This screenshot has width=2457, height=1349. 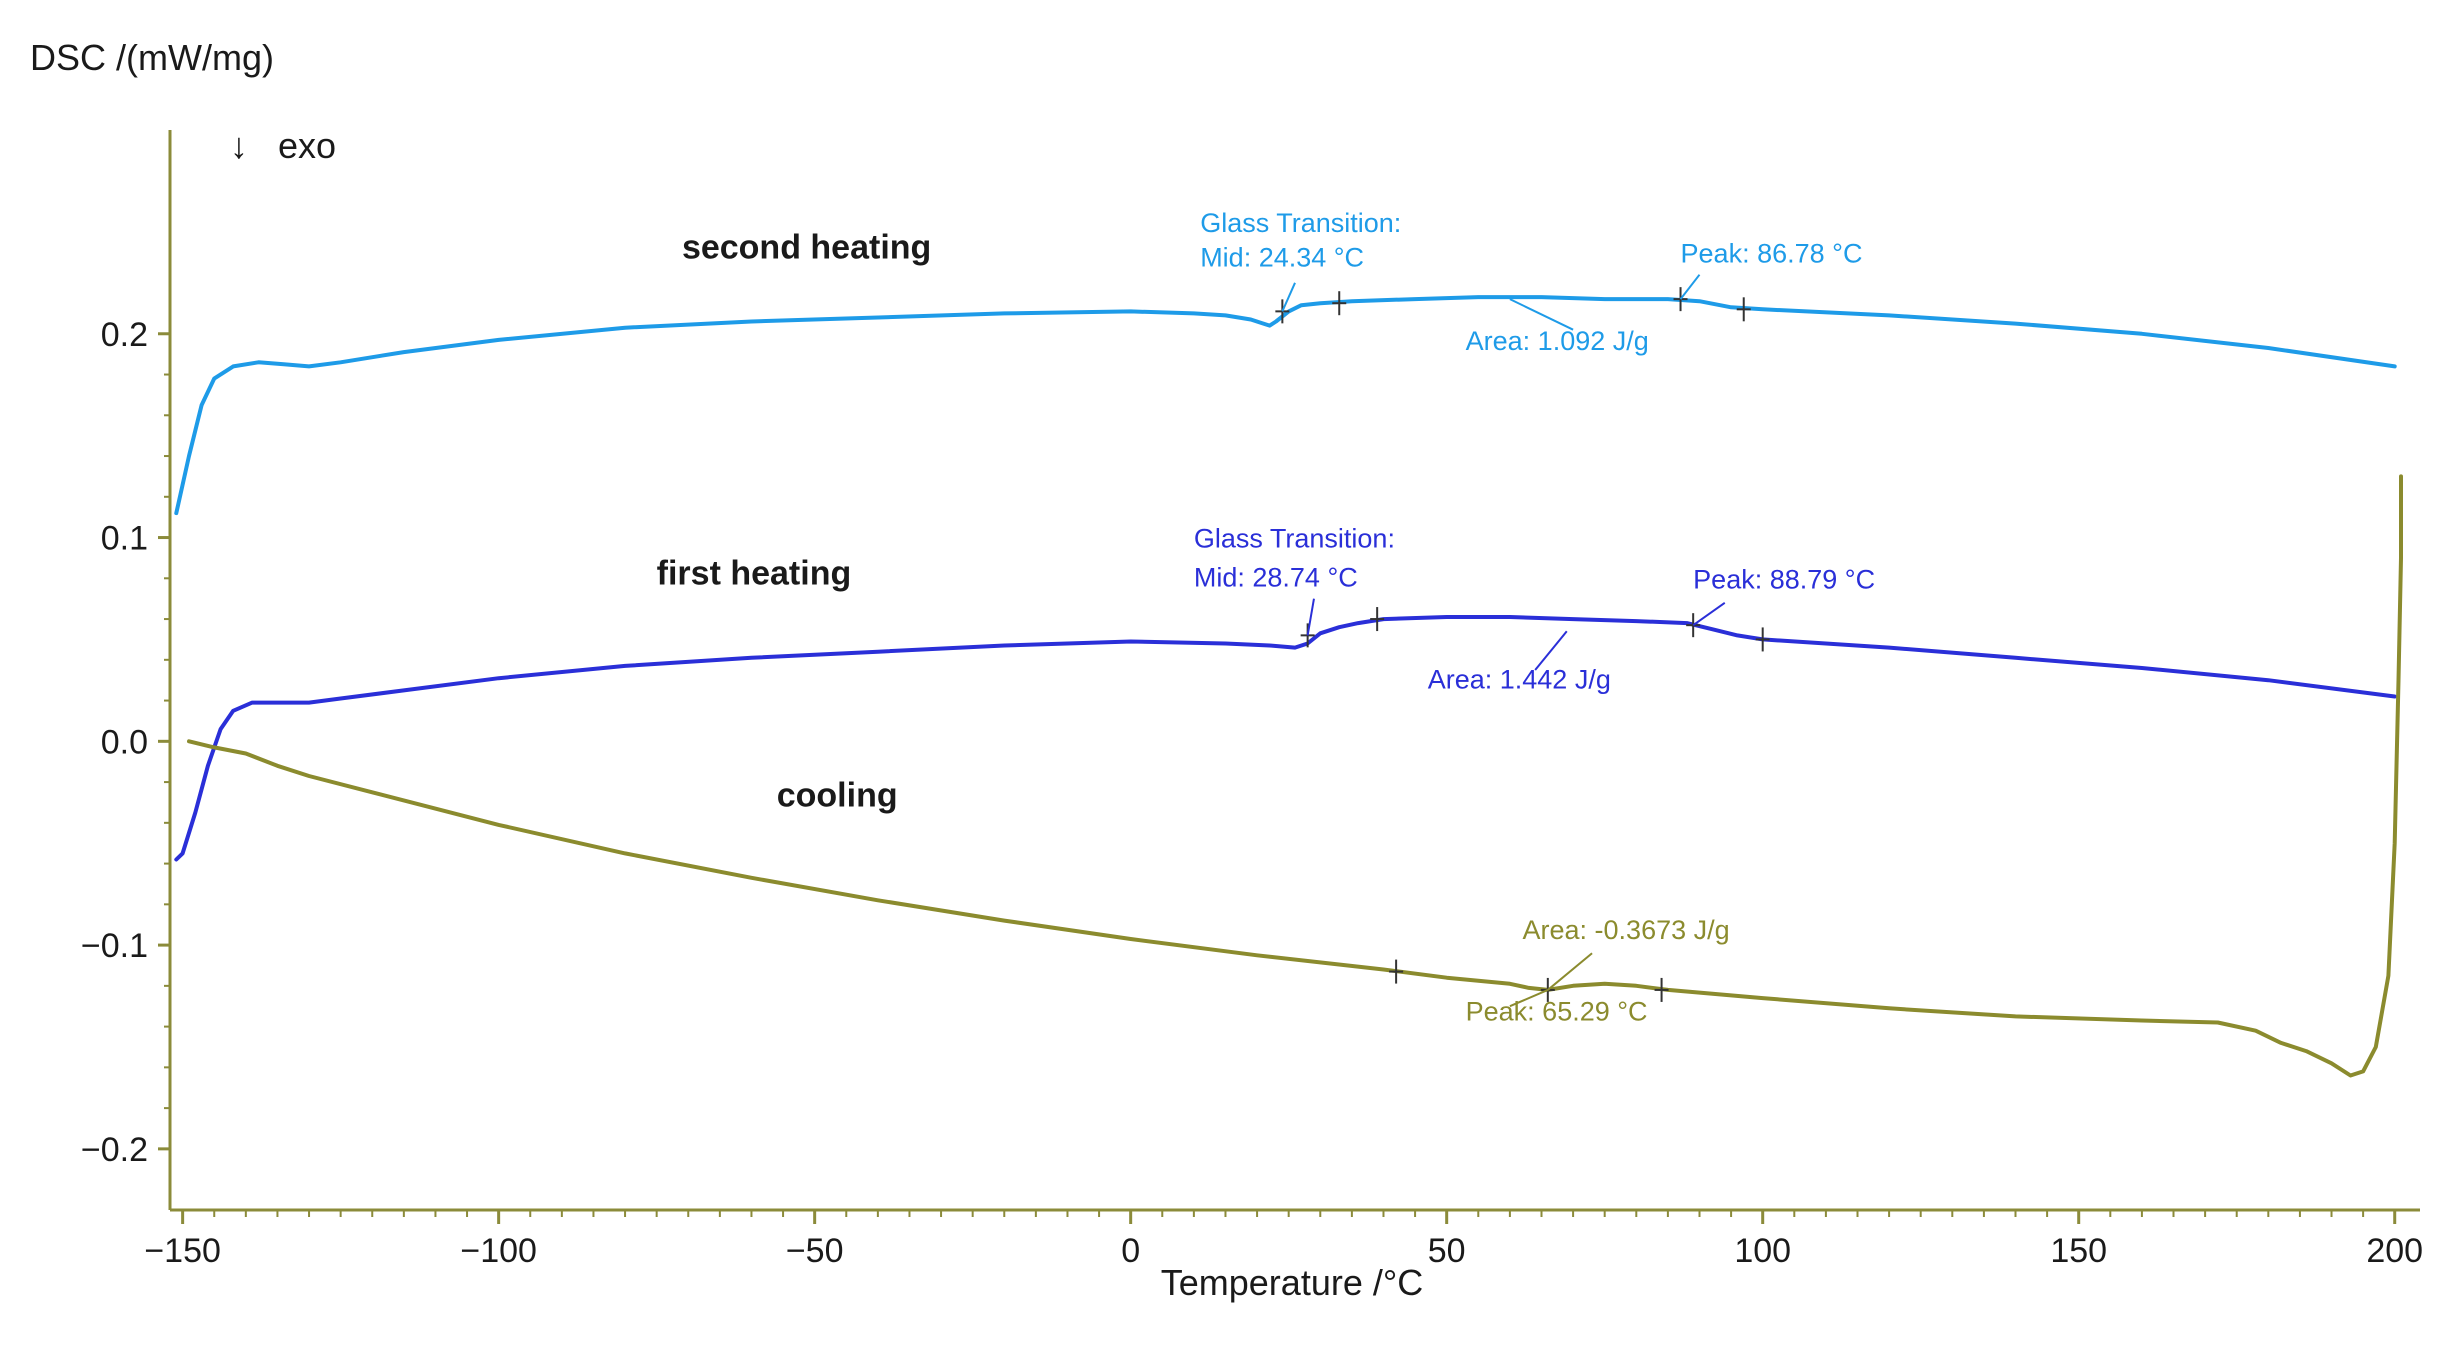 I want to click on leader-lines-layer, so click(x=1503, y=641).